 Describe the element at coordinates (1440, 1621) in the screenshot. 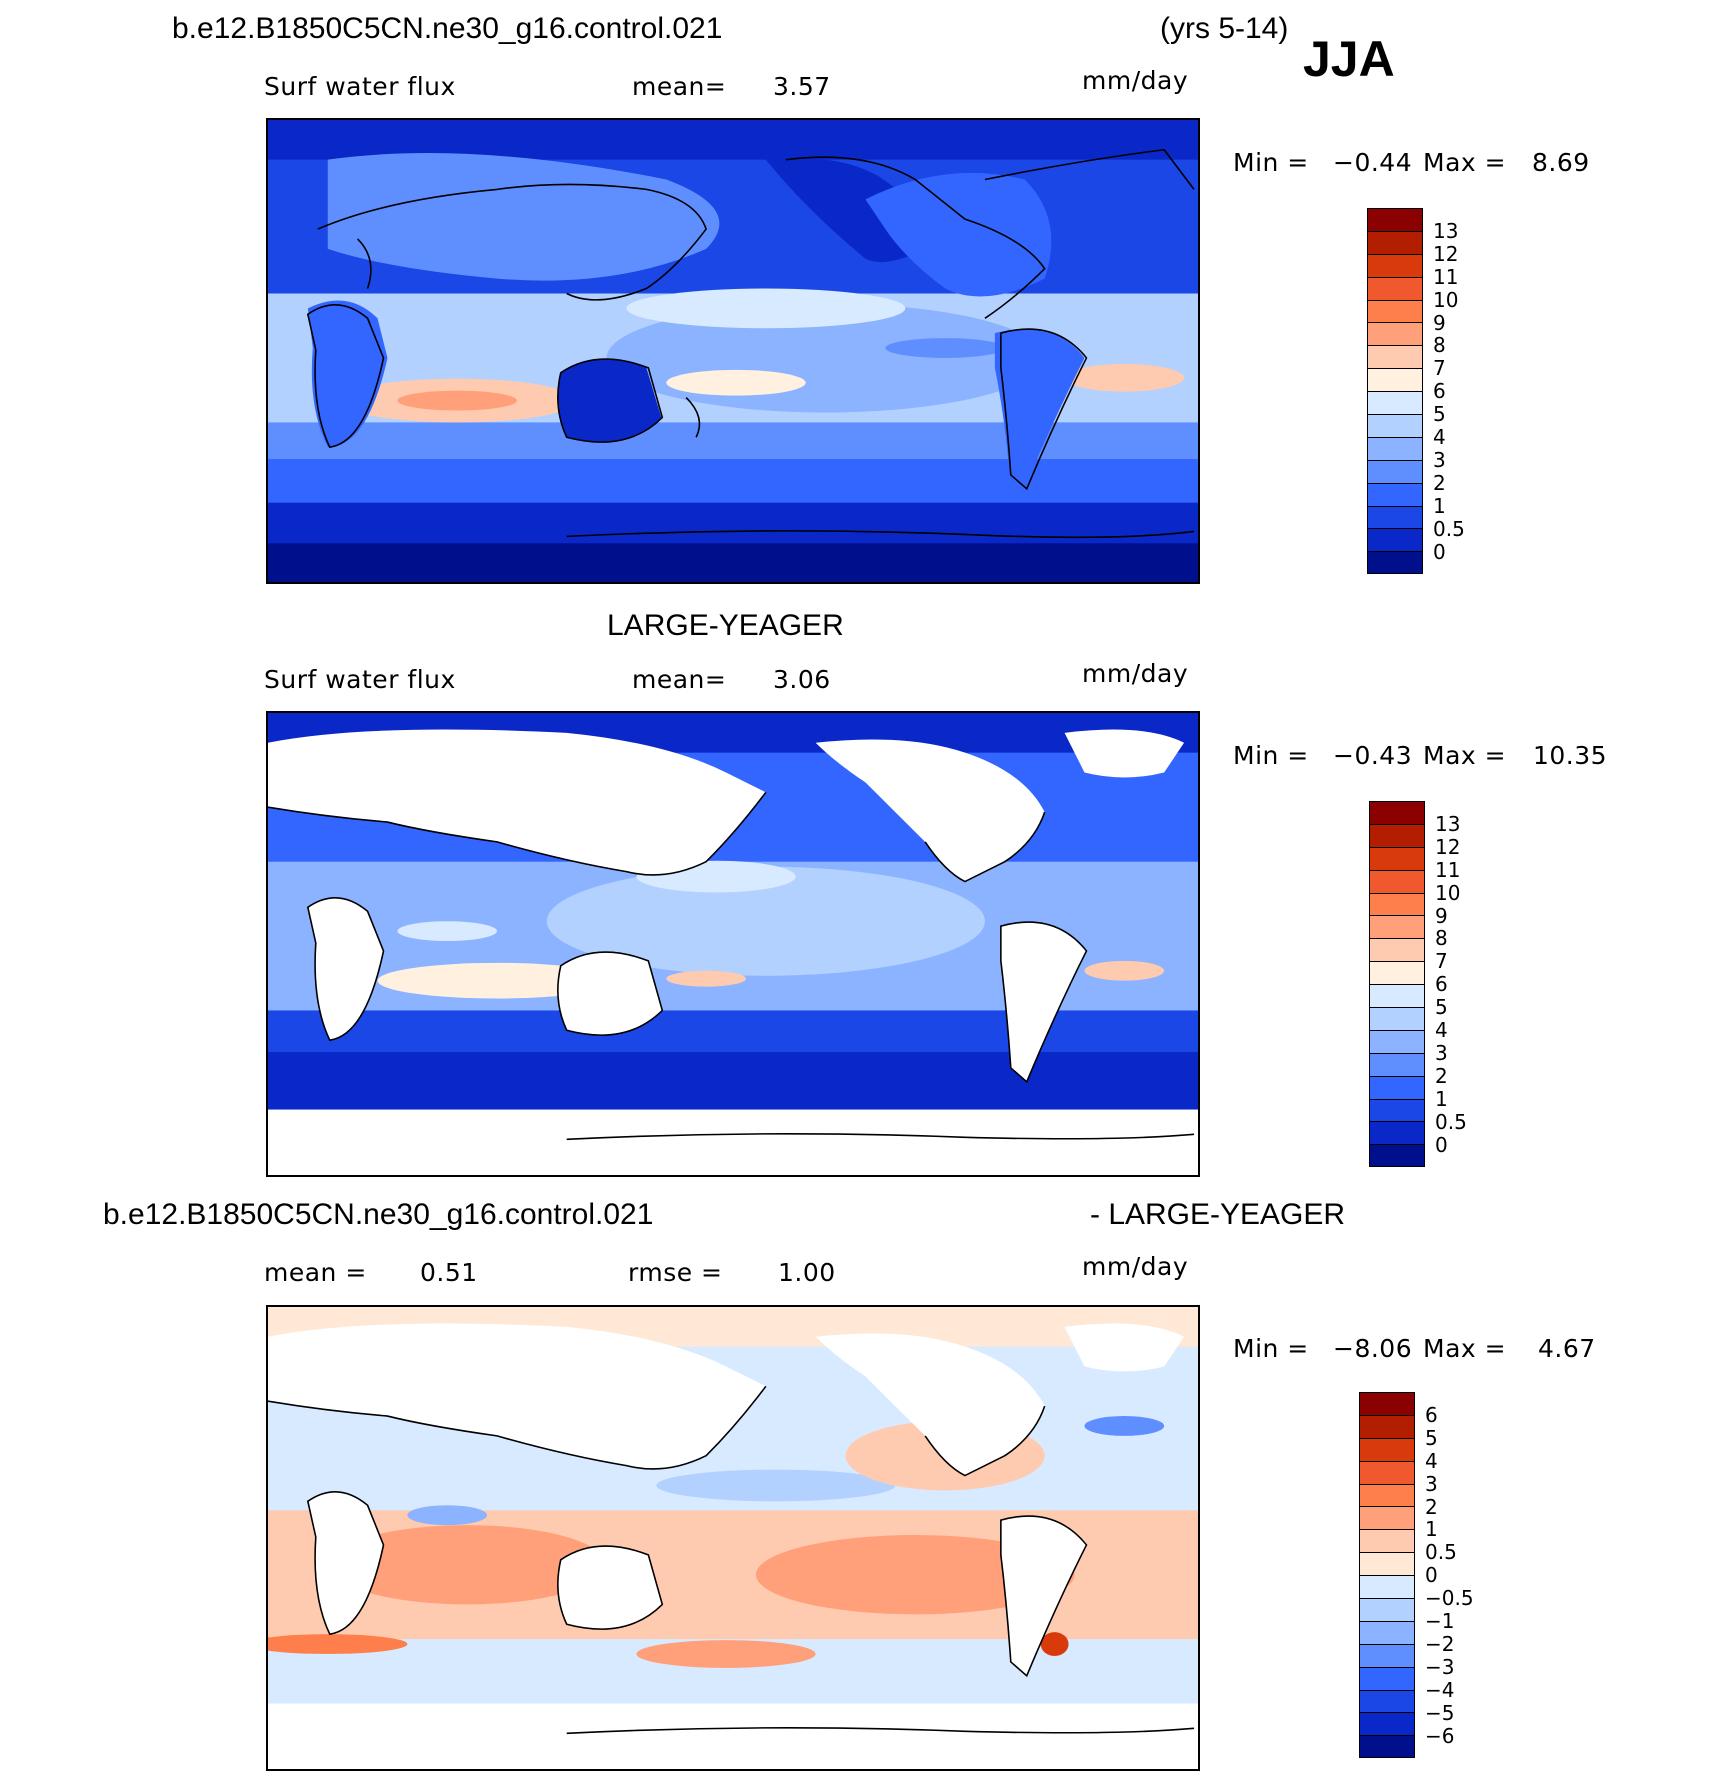

I see `colorbar-tick-label: −1` at that location.